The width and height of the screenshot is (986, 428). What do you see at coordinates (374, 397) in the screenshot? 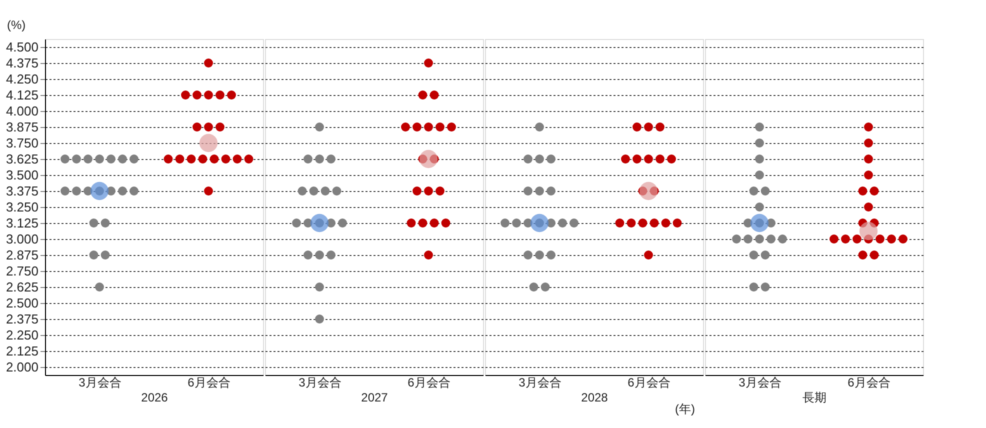
I see `x-axis-title: 2027` at bounding box center [374, 397].